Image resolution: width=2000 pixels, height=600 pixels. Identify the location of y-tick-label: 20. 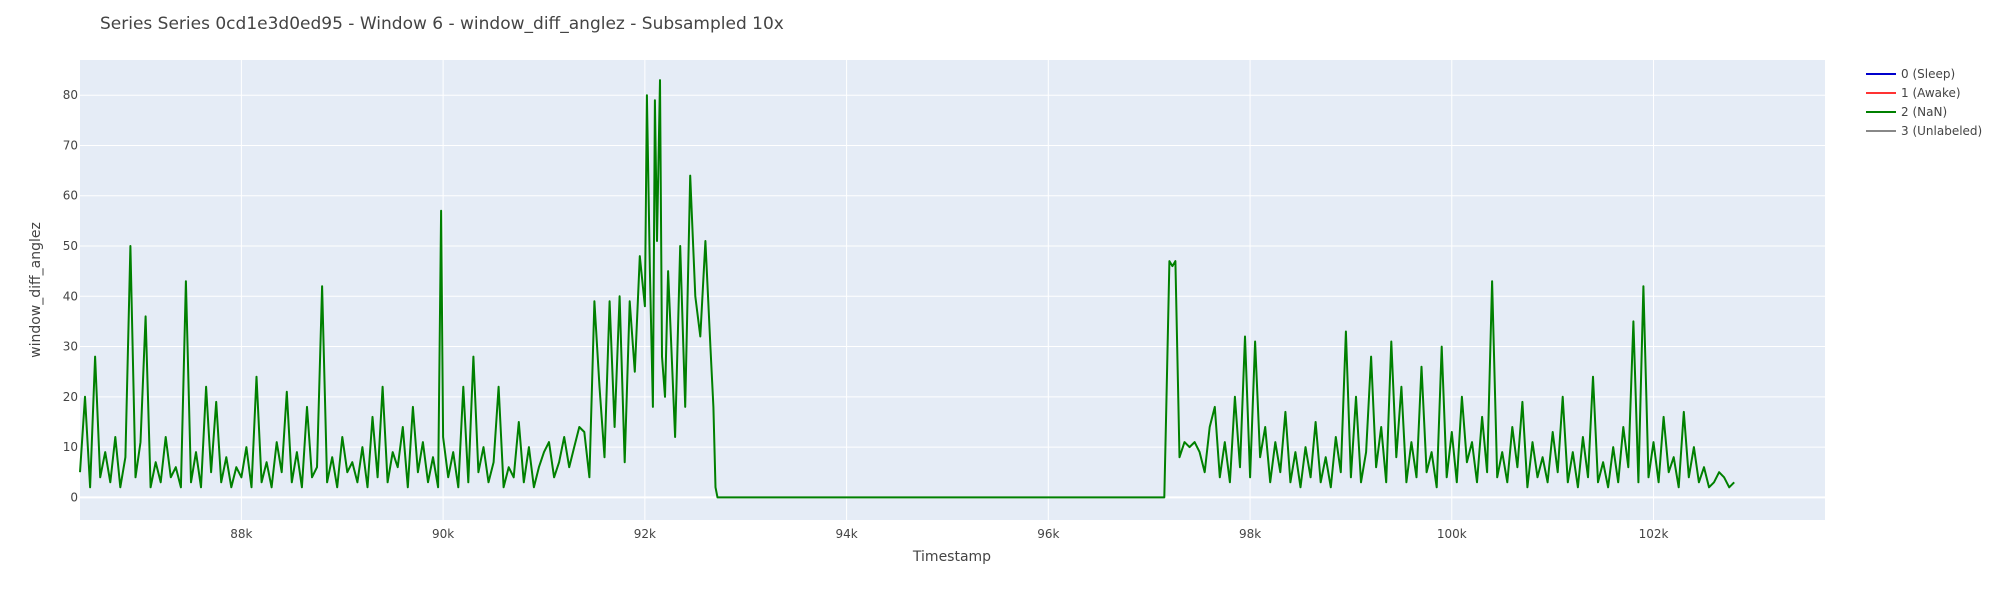
(70, 397).